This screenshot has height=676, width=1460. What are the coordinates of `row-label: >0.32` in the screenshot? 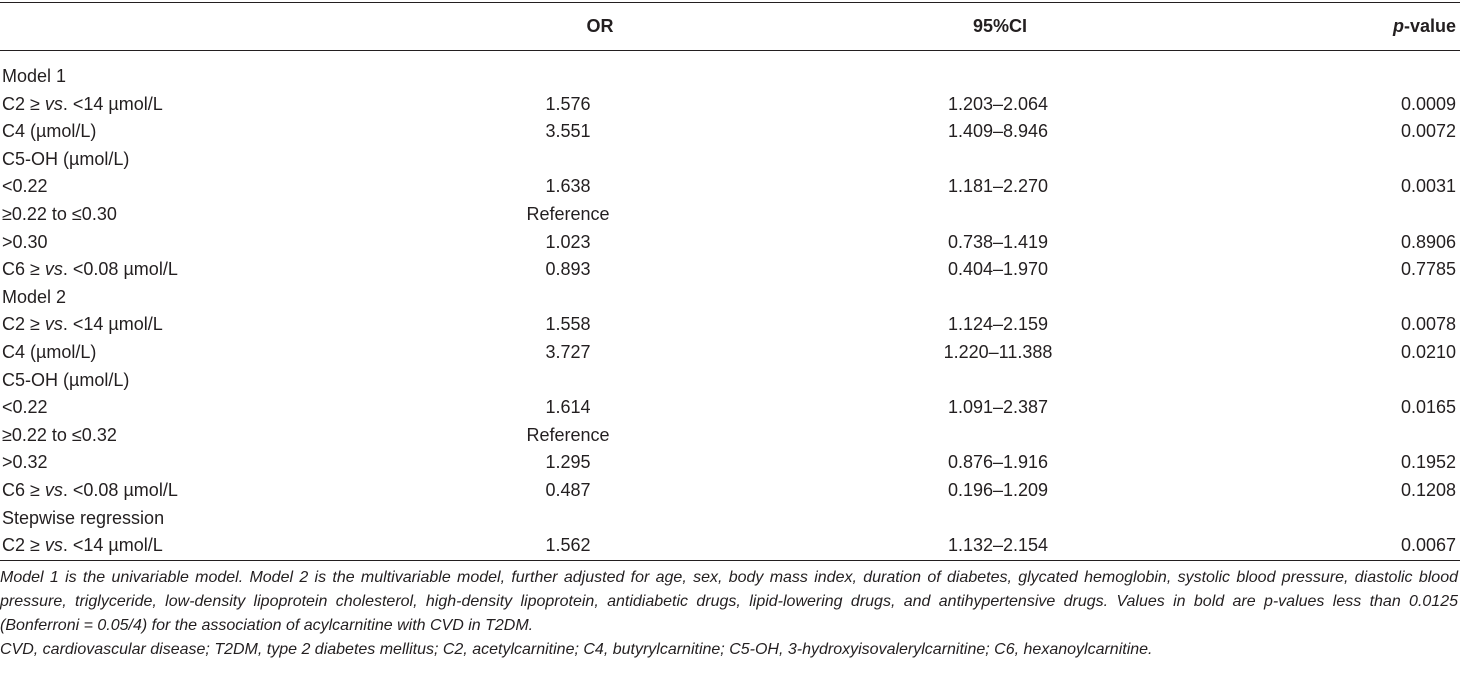 It's located at (25, 463).